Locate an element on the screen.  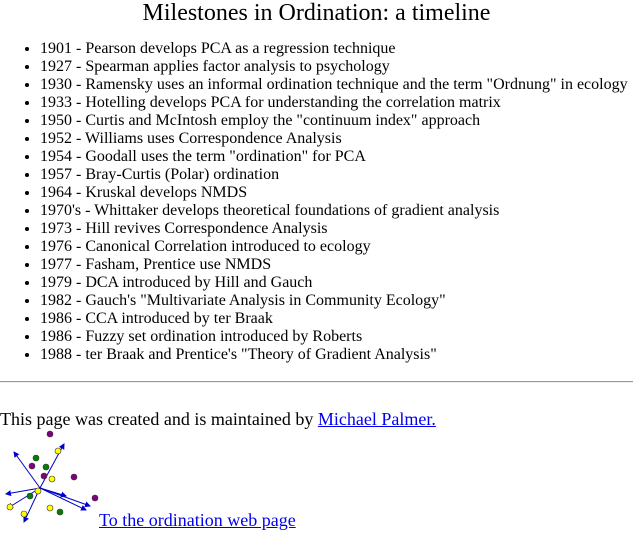
ordination-biplot-icon is located at coordinates (52, 479).